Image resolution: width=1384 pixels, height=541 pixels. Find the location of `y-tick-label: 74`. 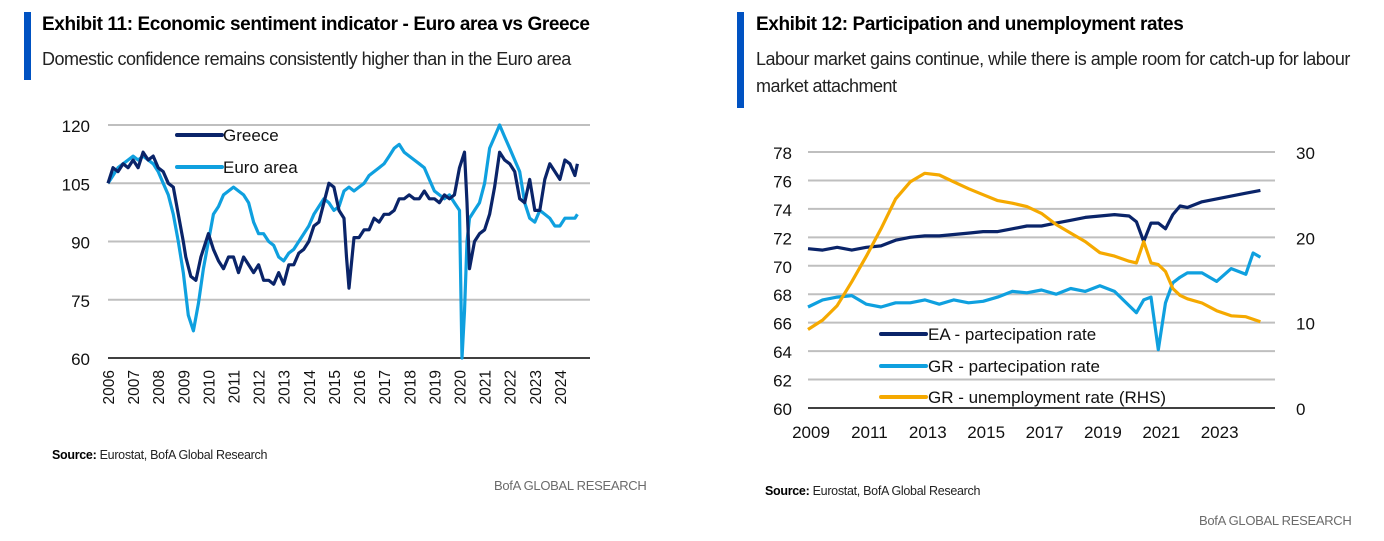

y-tick-label: 74 is located at coordinates (782, 210).